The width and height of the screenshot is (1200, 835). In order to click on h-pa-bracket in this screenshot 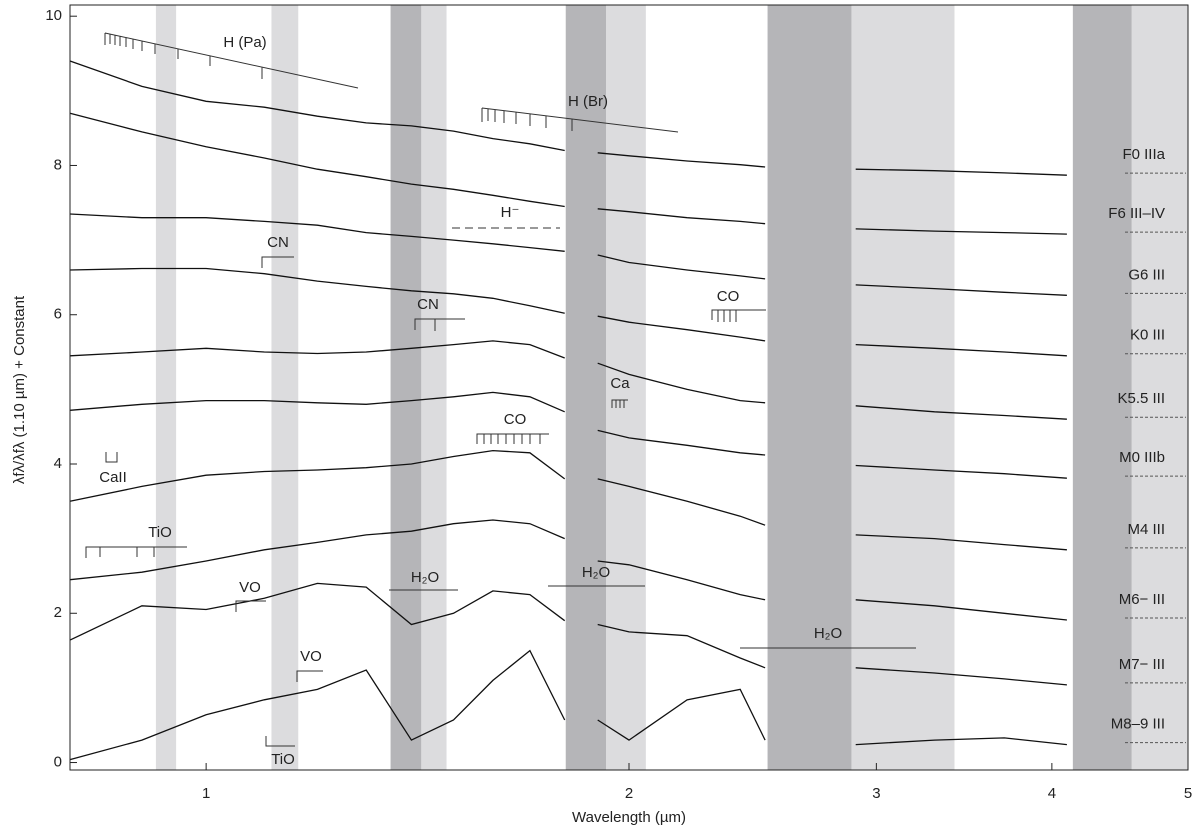, I will do `click(231, 60)`.